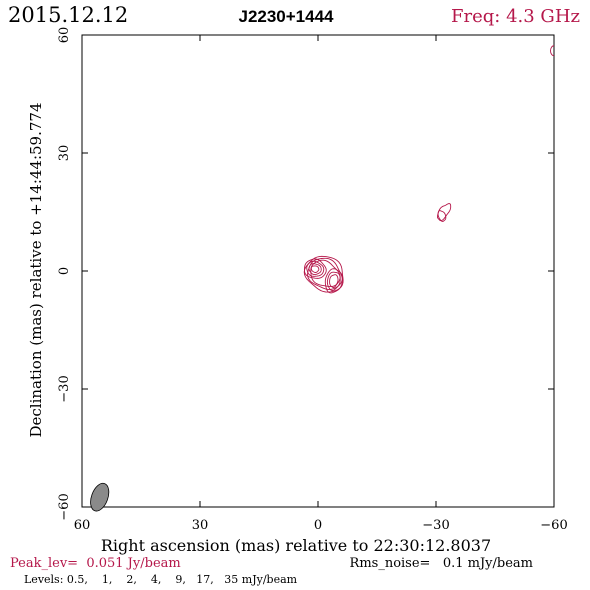 This screenshot has height=590, width=590. Describe the element at coordinates (318, 525) in the screenshot. I see `x-tick-label: 0` at that location.